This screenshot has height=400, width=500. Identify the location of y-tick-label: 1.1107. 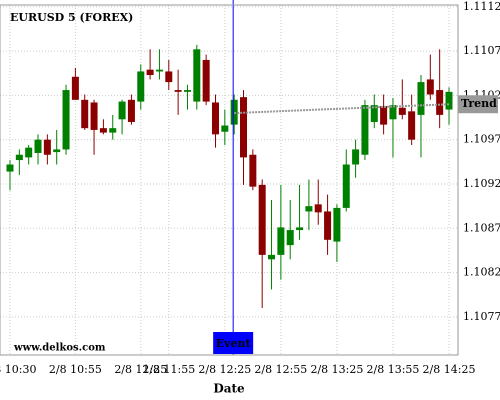
(481, 50).